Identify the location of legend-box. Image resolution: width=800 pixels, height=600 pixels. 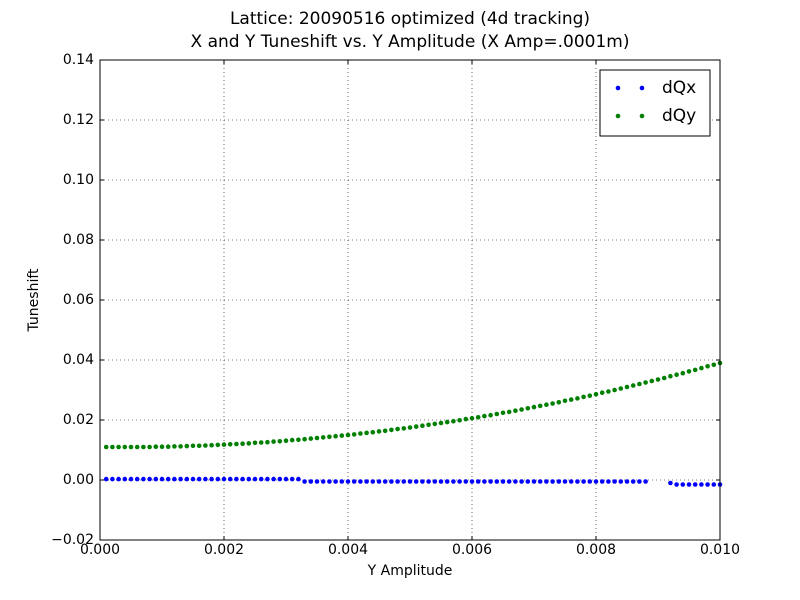
(655, 103).